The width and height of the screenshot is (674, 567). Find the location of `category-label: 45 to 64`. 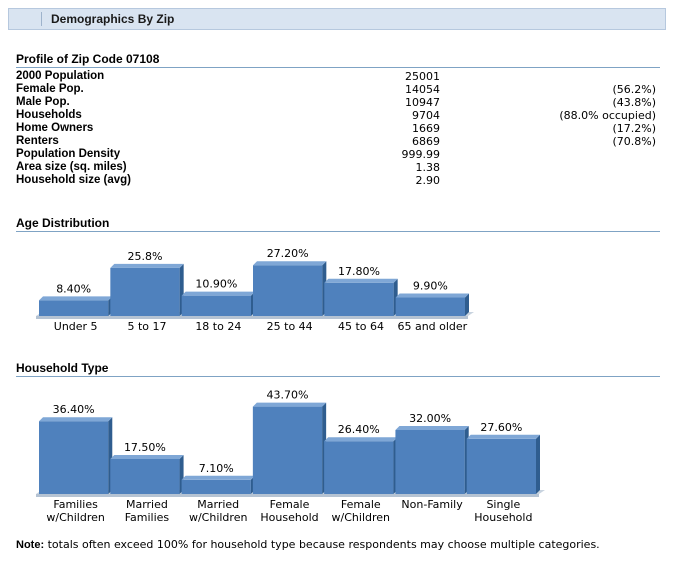

category-label: 45 to 64 is located at coordinates (361, 326).